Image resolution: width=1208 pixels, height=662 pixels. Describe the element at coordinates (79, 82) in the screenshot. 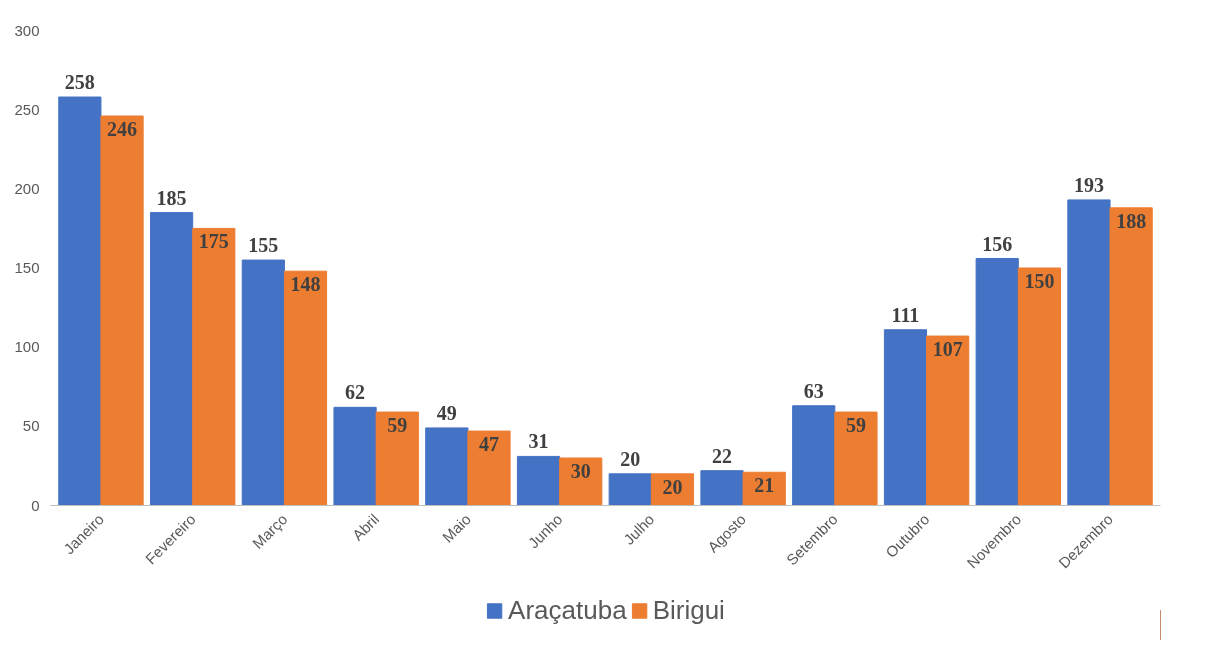

I see `data-label: 258` at that location.